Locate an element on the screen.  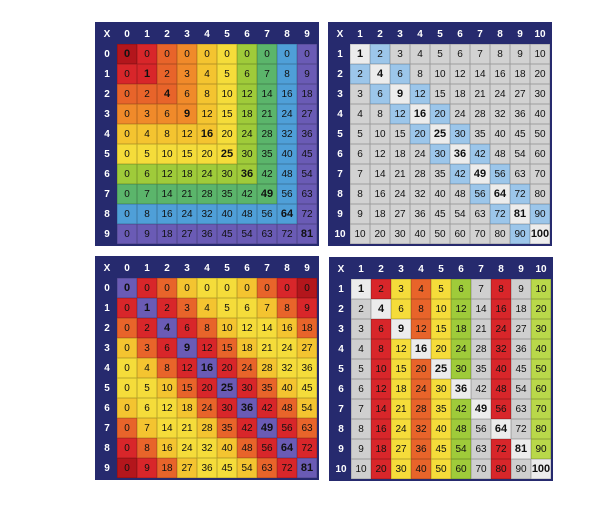
table-cell: 64 is located at coordinates (287, 448).